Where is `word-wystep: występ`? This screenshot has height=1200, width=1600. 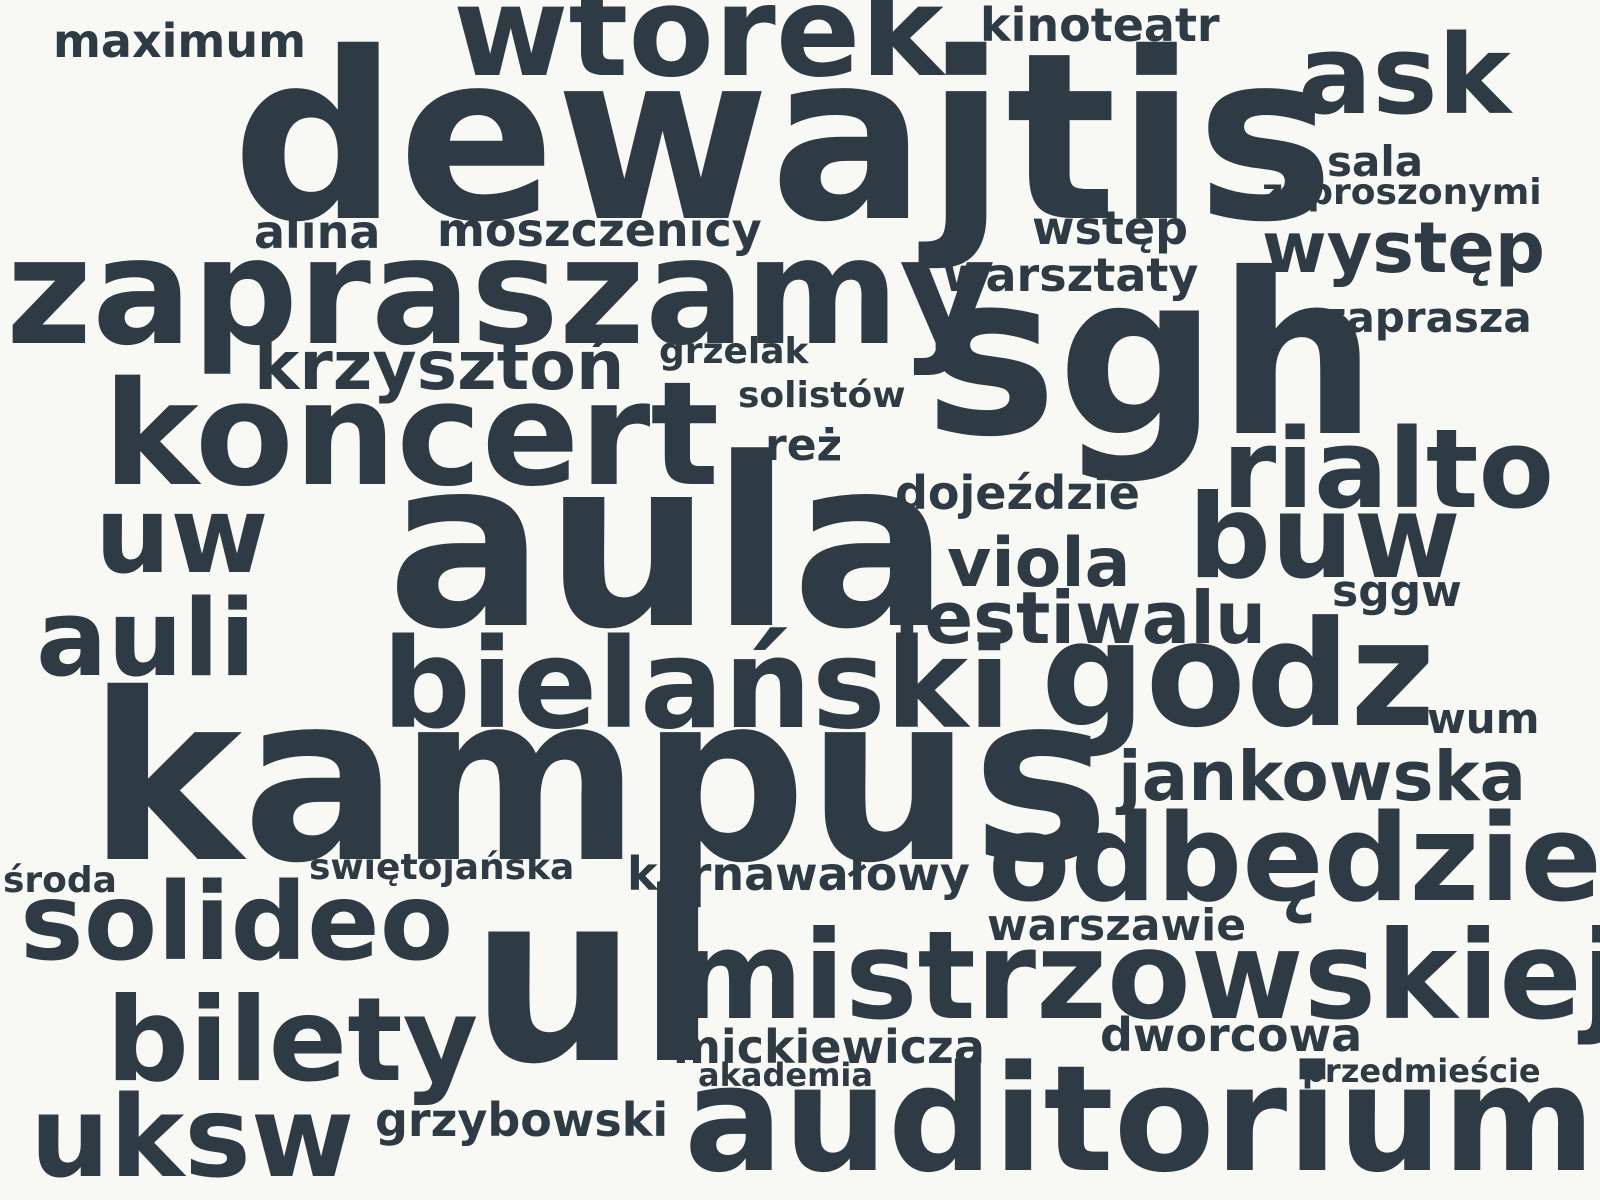
word-wystep: występ is located at coordinates (1404, 248).